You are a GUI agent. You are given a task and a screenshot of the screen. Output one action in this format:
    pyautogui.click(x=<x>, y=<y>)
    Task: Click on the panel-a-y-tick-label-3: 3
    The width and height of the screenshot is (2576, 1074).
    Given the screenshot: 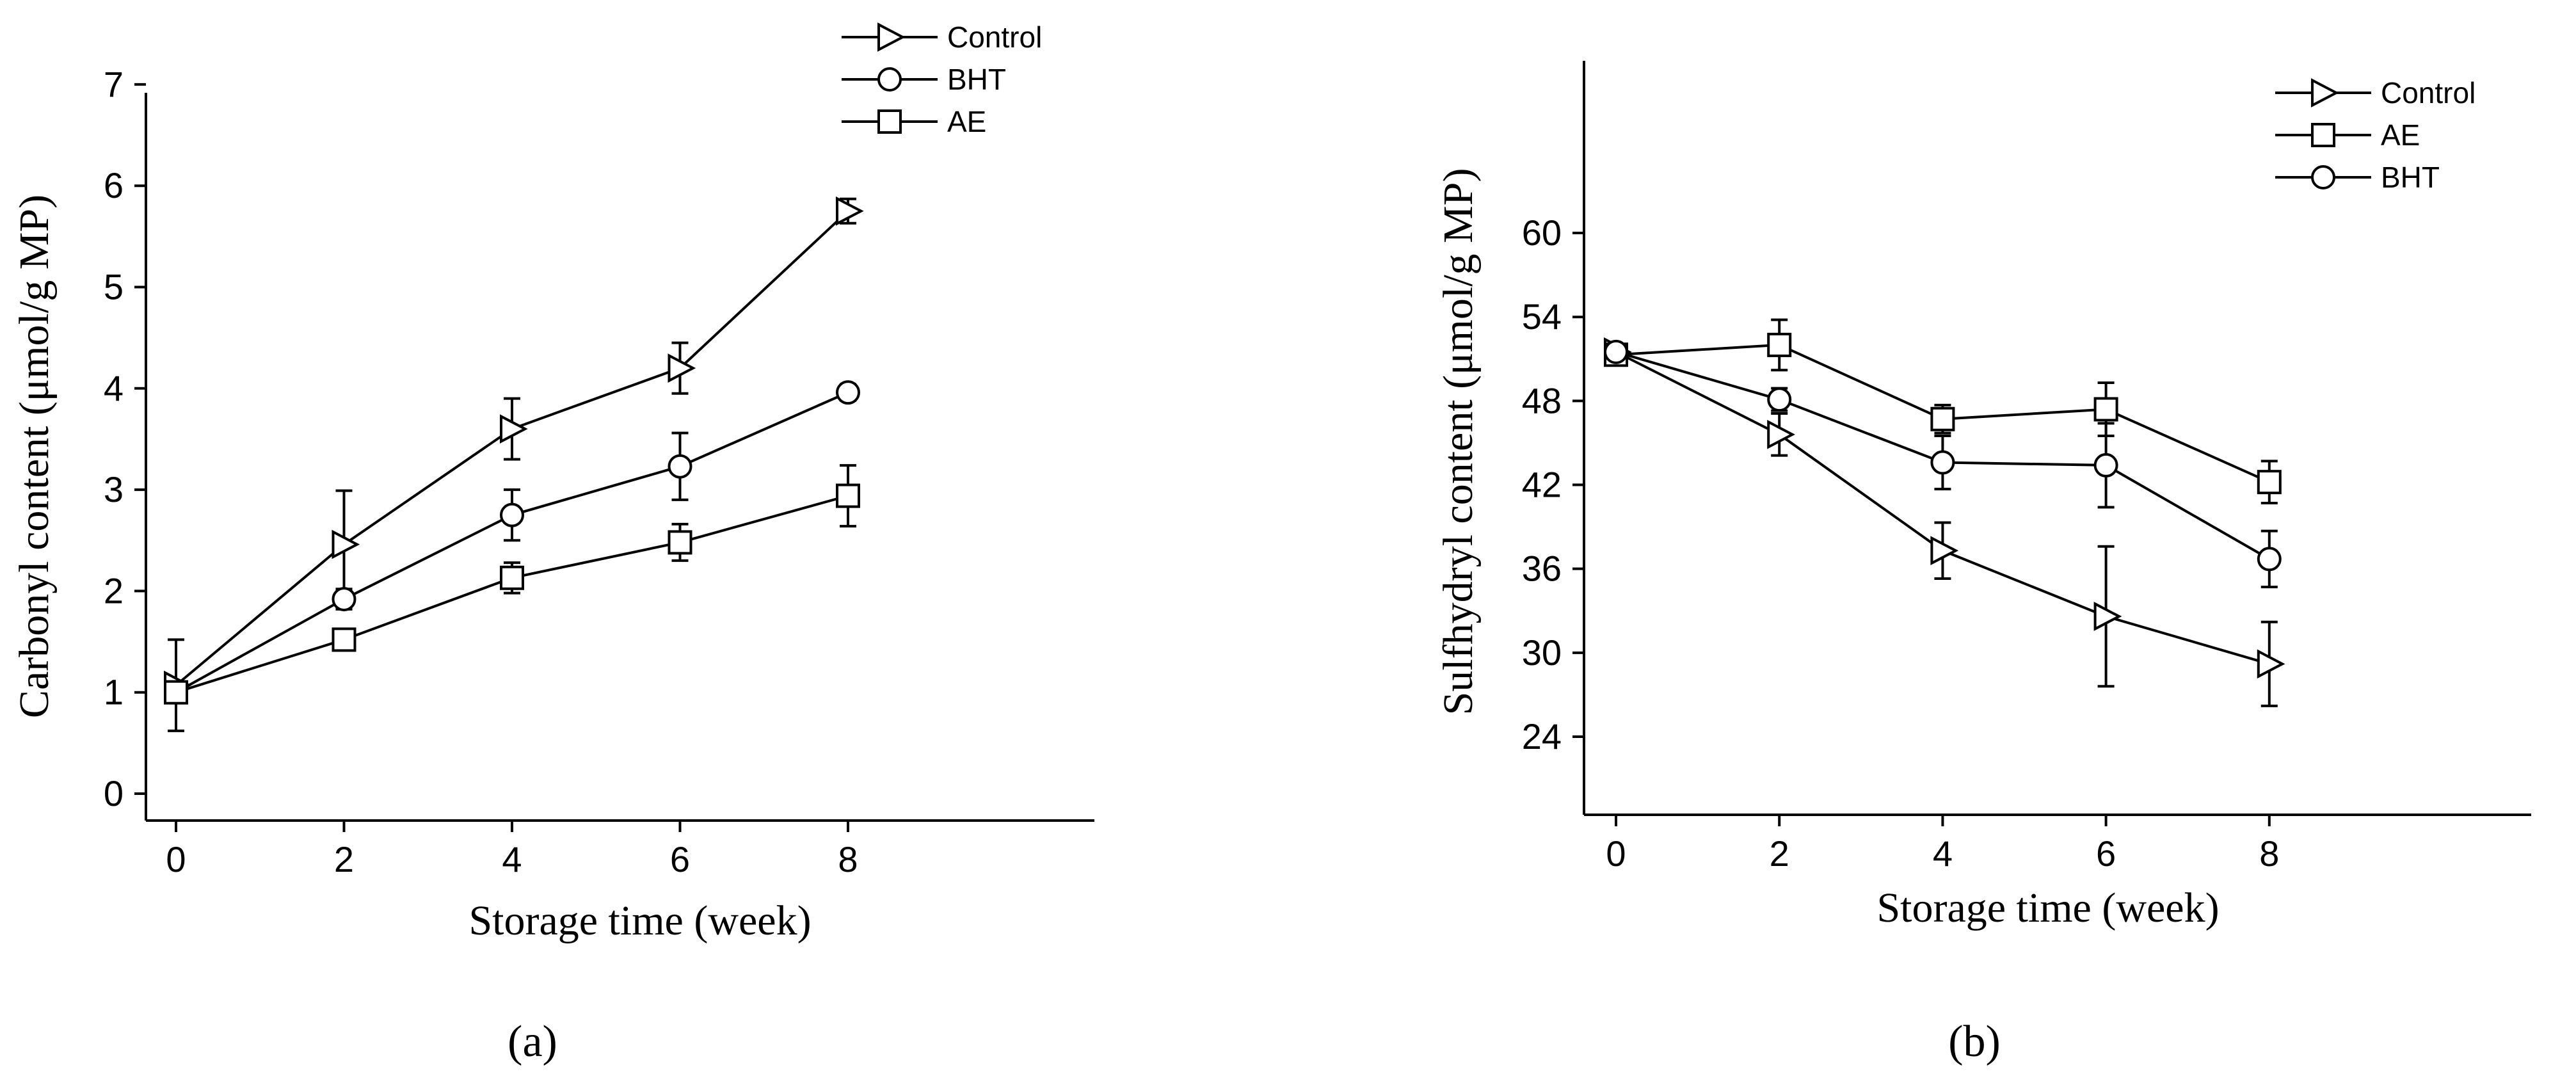 What is the action you would take?
    pyautogui.click(x=114, y=489)
    